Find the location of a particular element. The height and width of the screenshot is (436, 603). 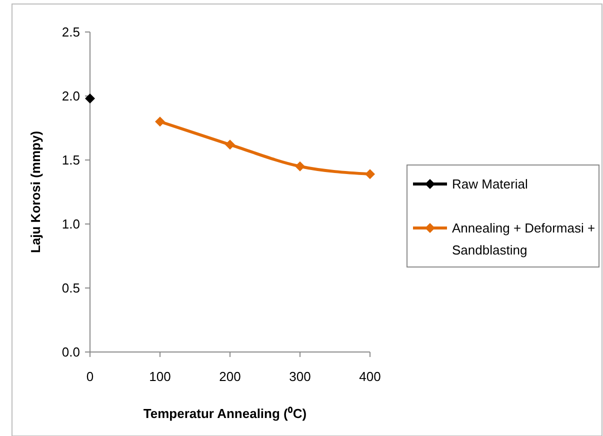

x-tick-label: 100 is located at coordinates (160, 376).